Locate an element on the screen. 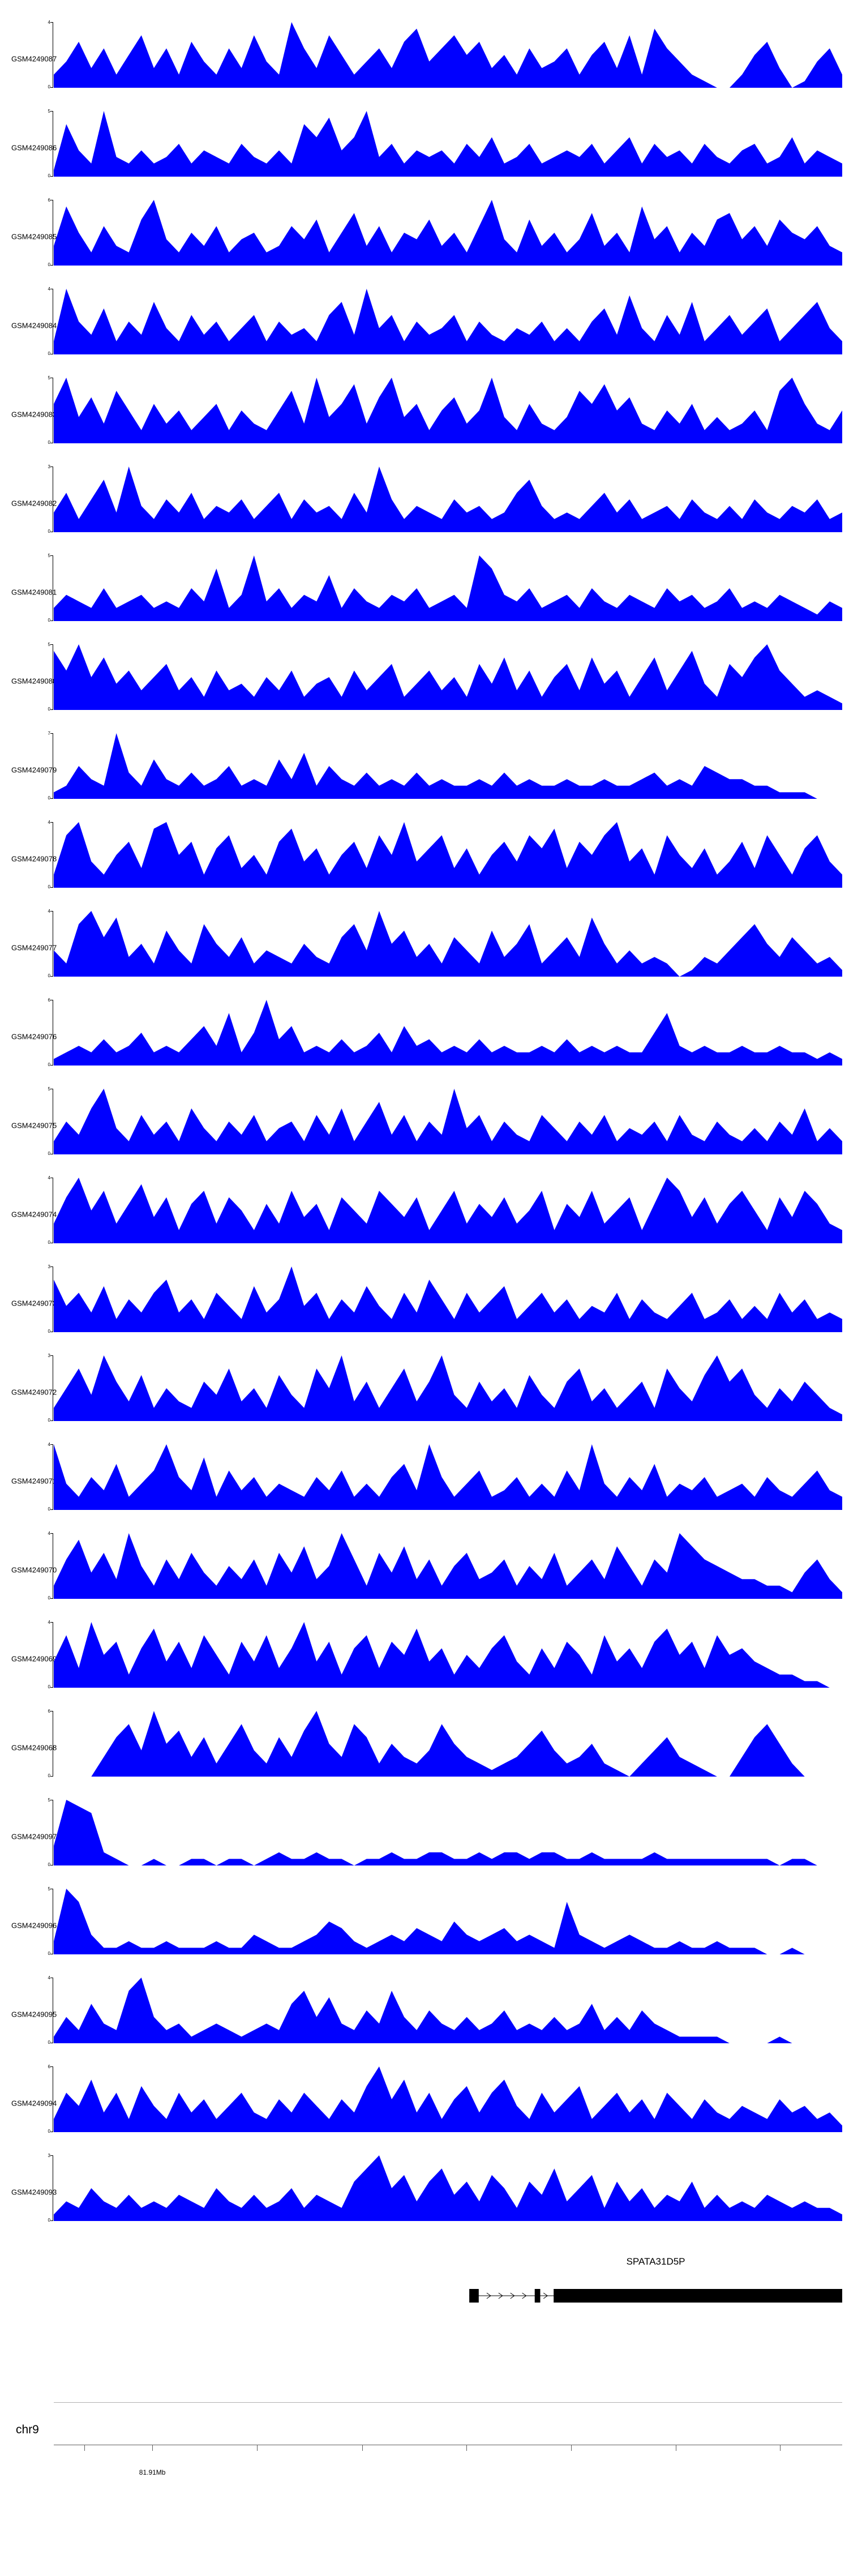 Image resolution: width=849 pixels, height=2576 pixels. track-label: GSM4249083 is located at coordinates (34, 414).